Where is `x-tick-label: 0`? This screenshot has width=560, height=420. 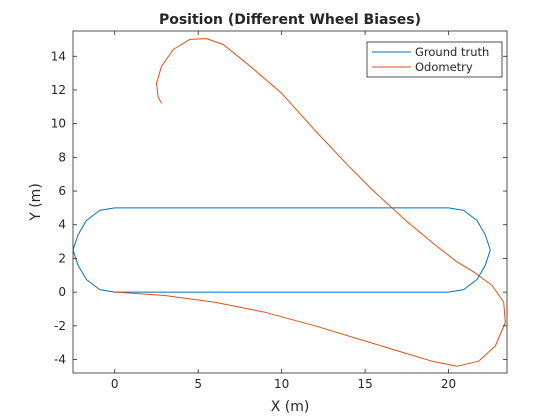
x-tick-label: 0 is located at coordinates (115, 384).